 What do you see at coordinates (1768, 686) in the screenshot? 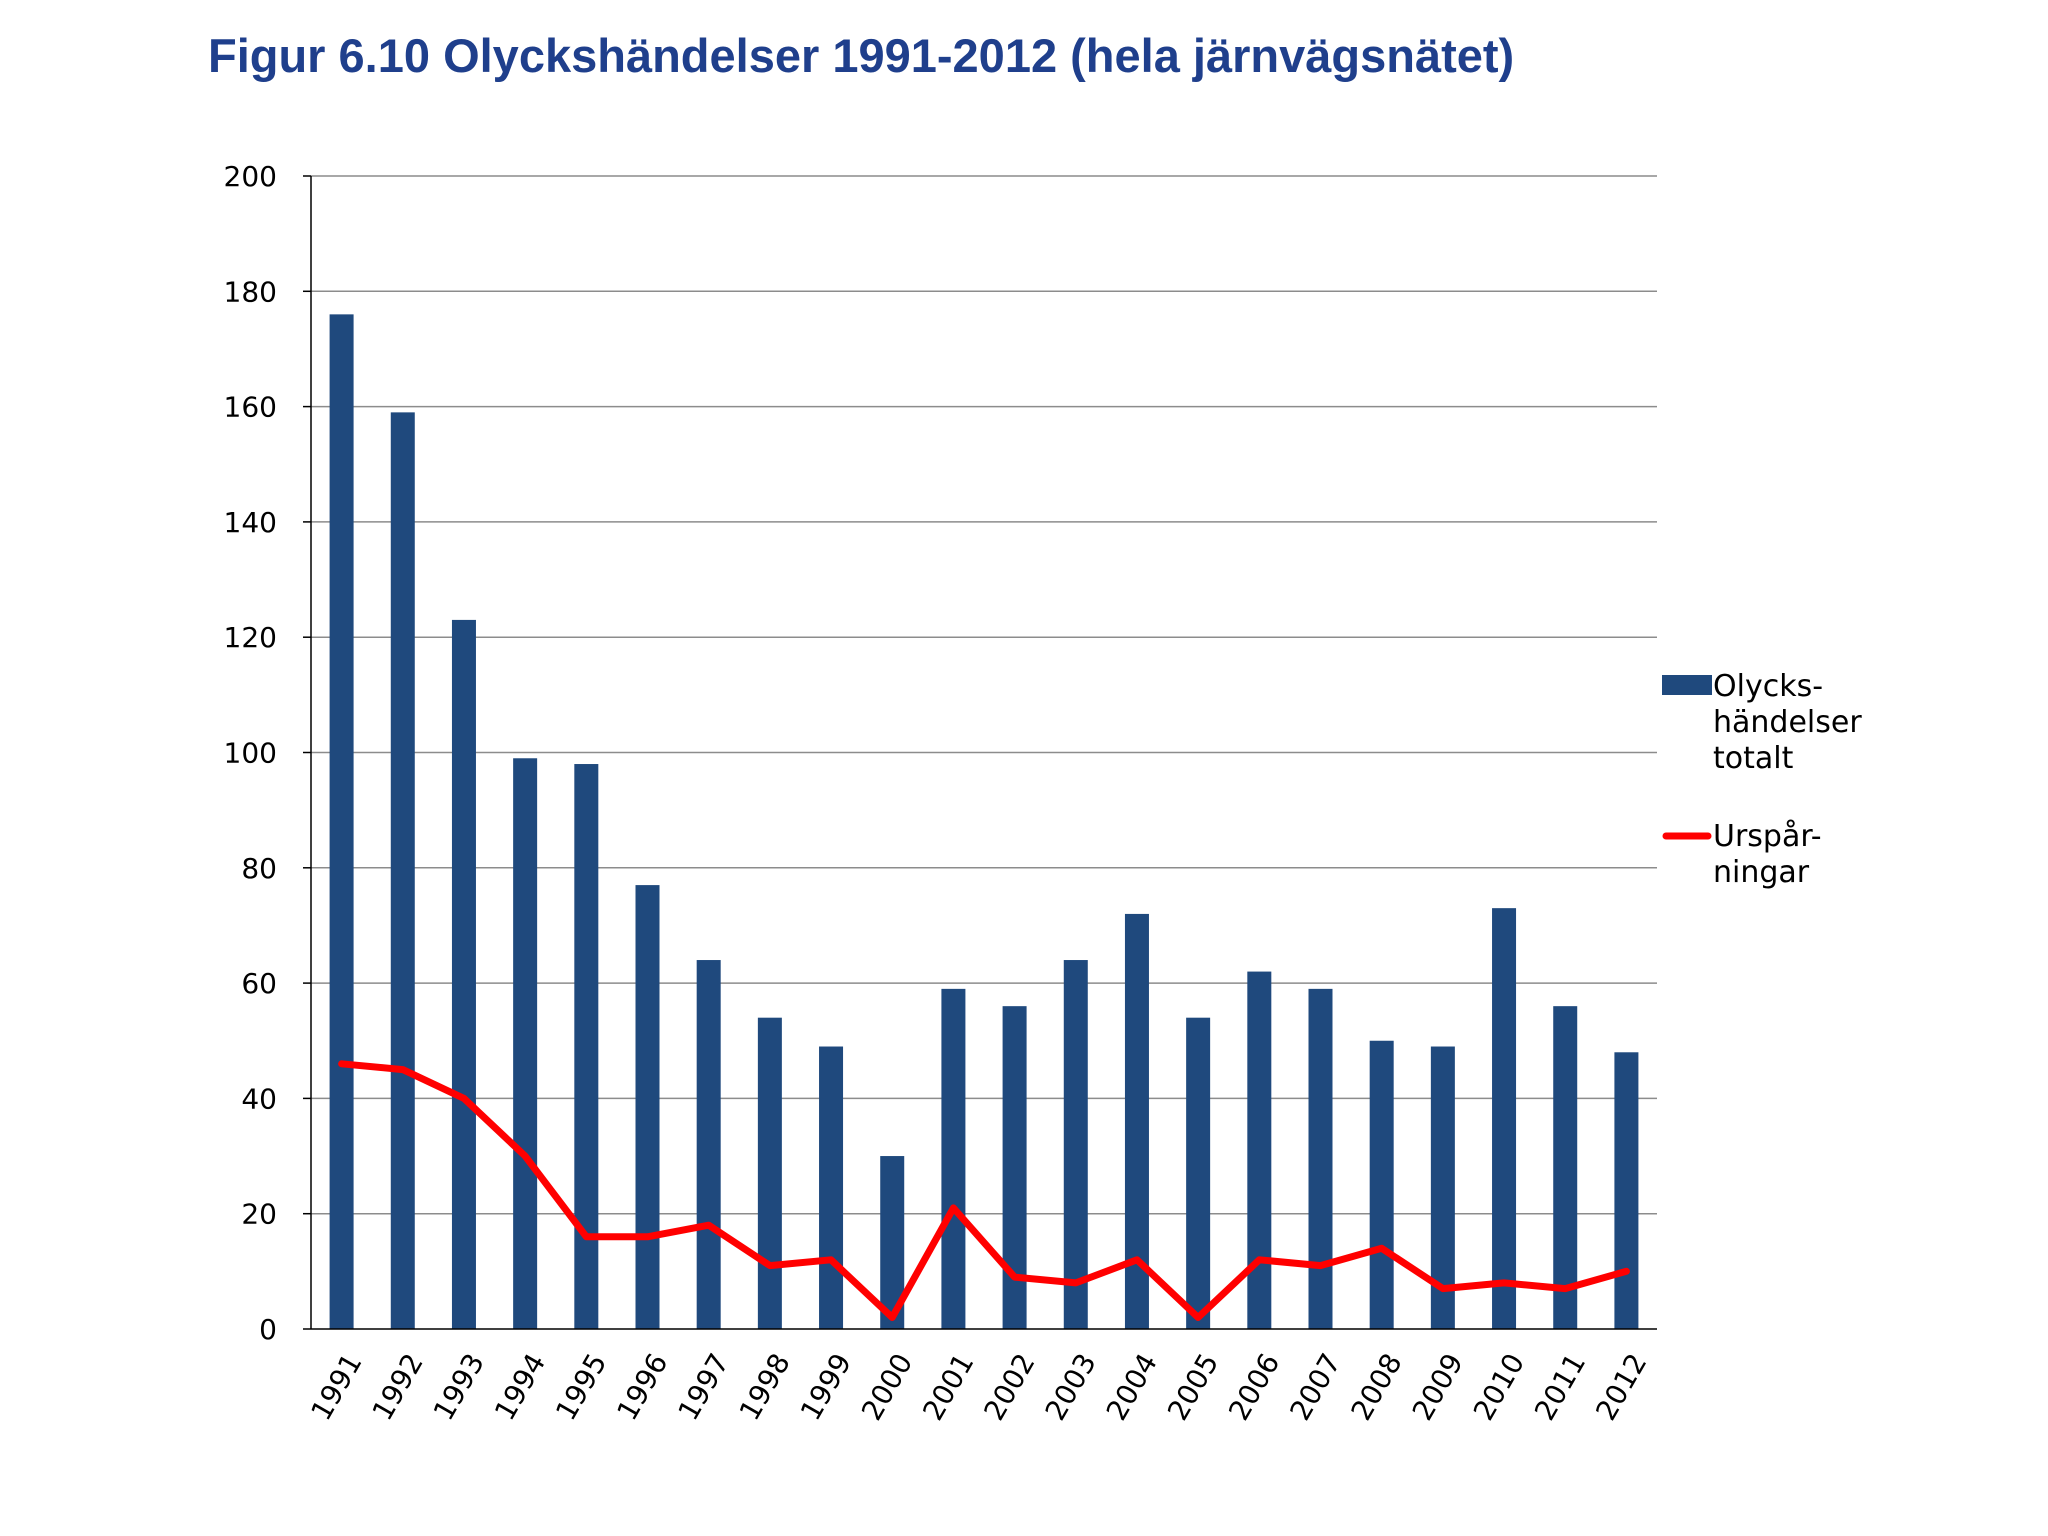
I see `legend-label-olyckshandelser: Olycks-` at bounding box center [1768, 686].